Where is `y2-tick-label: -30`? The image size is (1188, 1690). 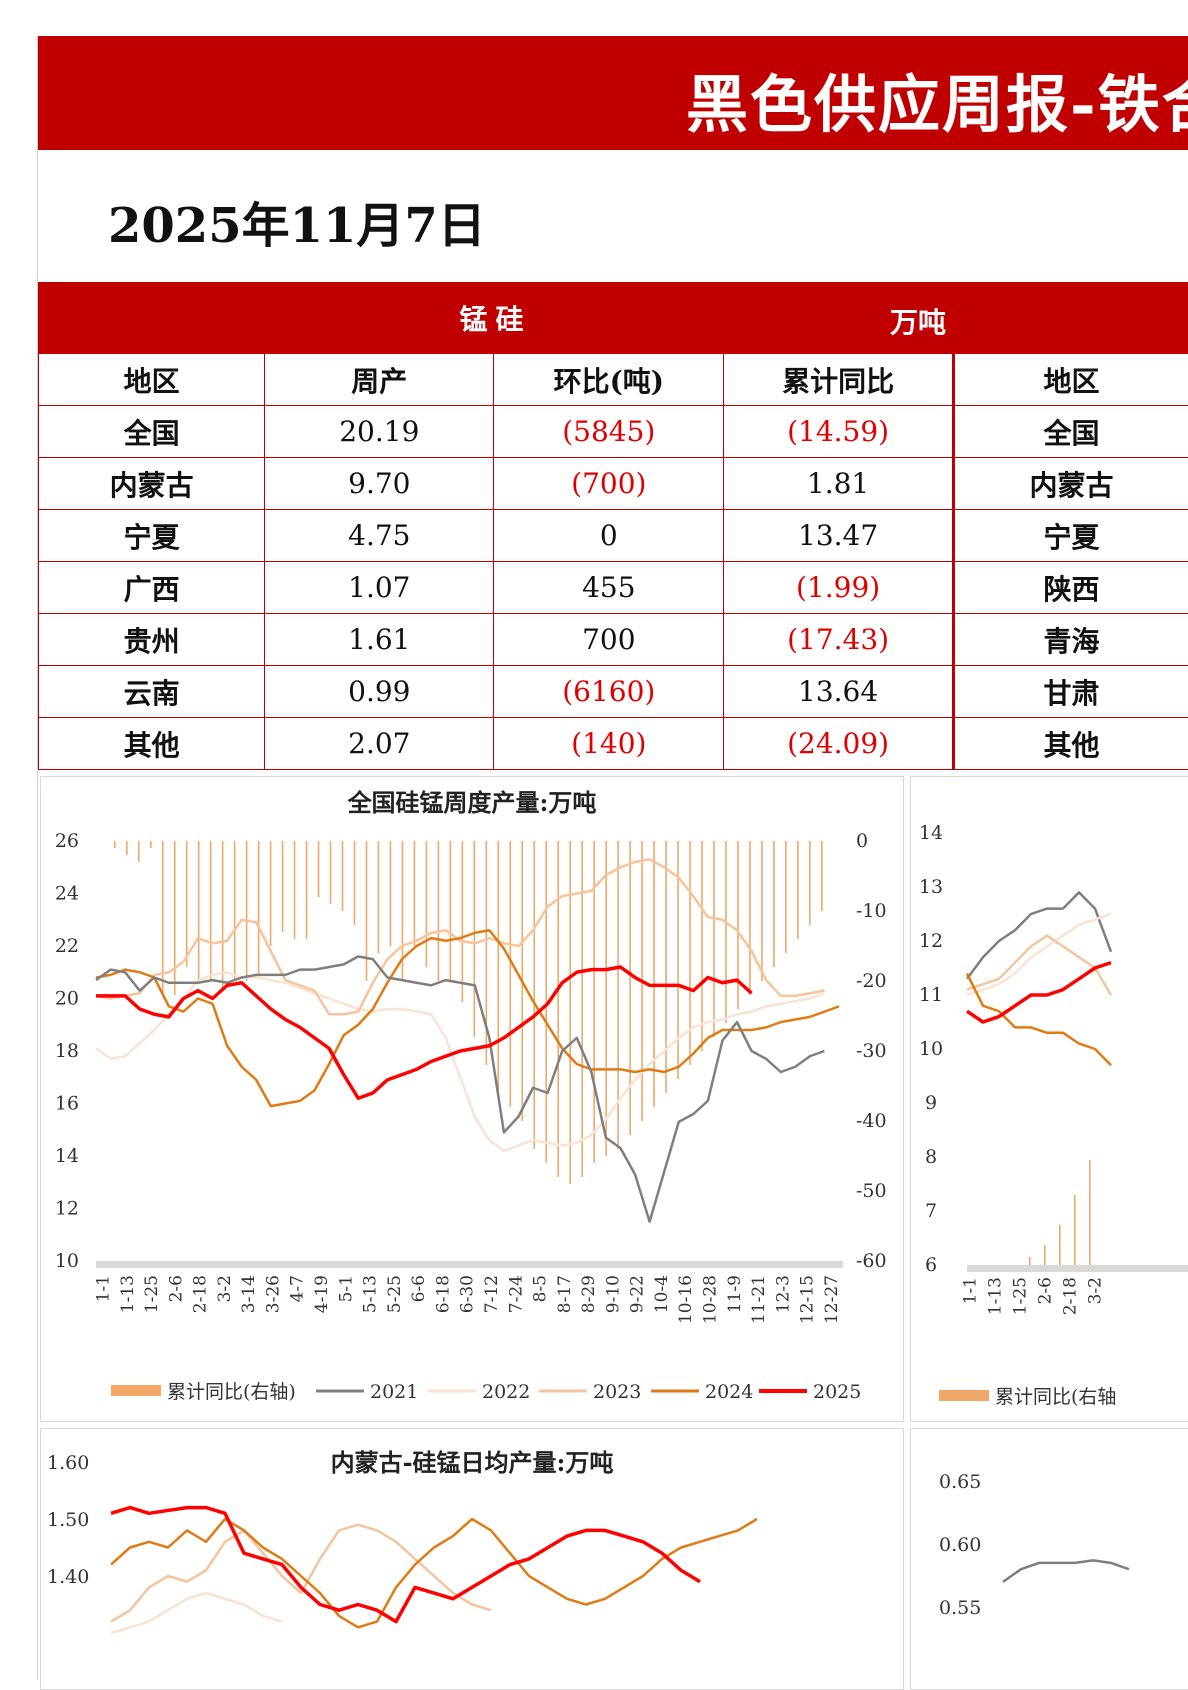
y2-tick-label: -30 is located at coordinates (871, 1051).